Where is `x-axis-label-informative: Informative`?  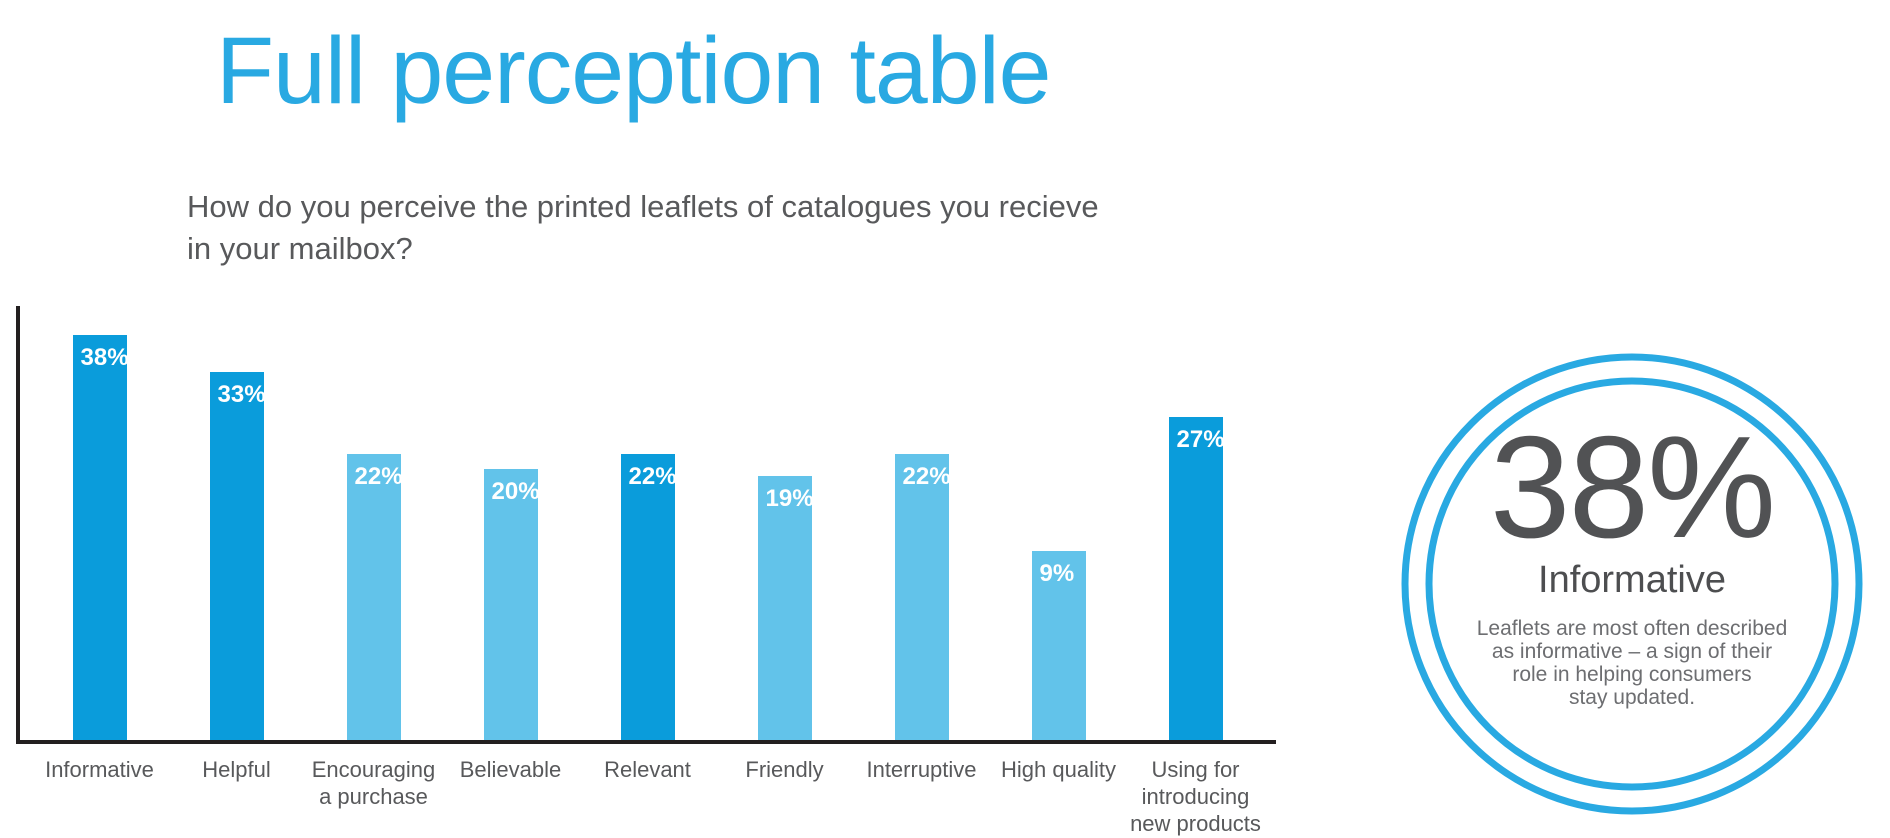 x-axis-label-informative: Informative is located at coordinates (99, 769).